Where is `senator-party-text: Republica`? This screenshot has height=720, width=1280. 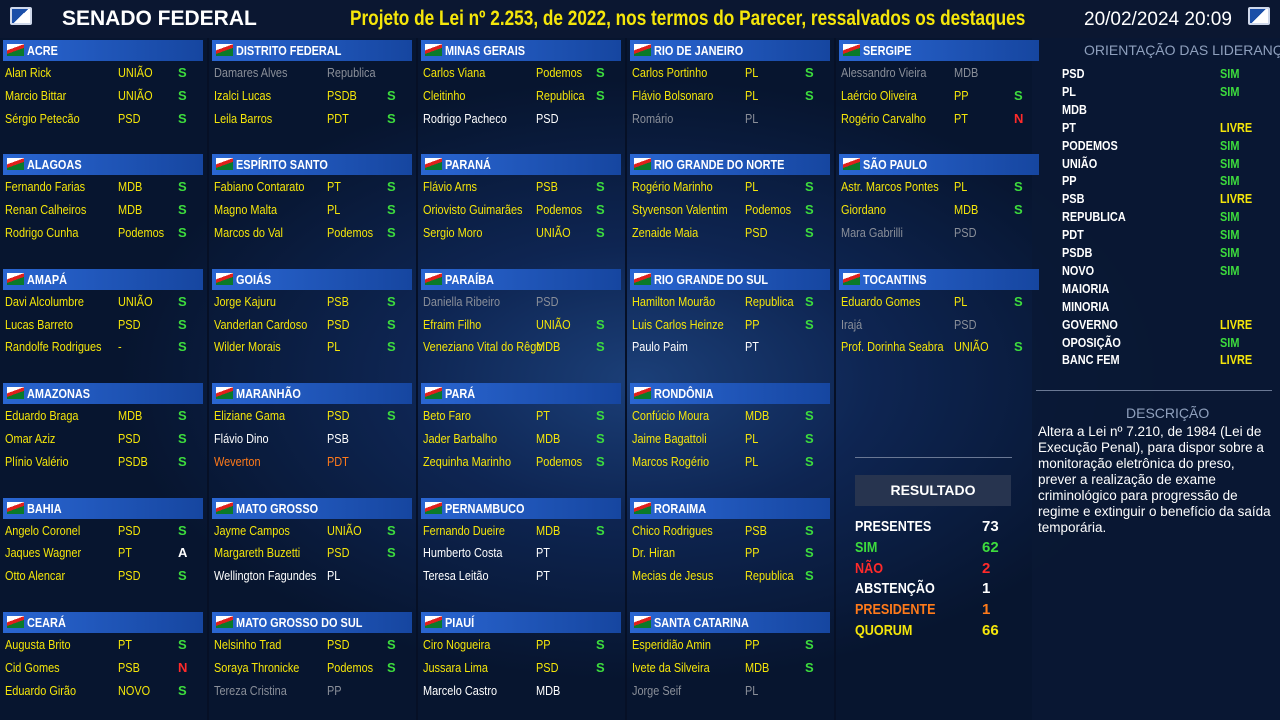
senator-party-text: Republica is located at coordinates (351, 72).